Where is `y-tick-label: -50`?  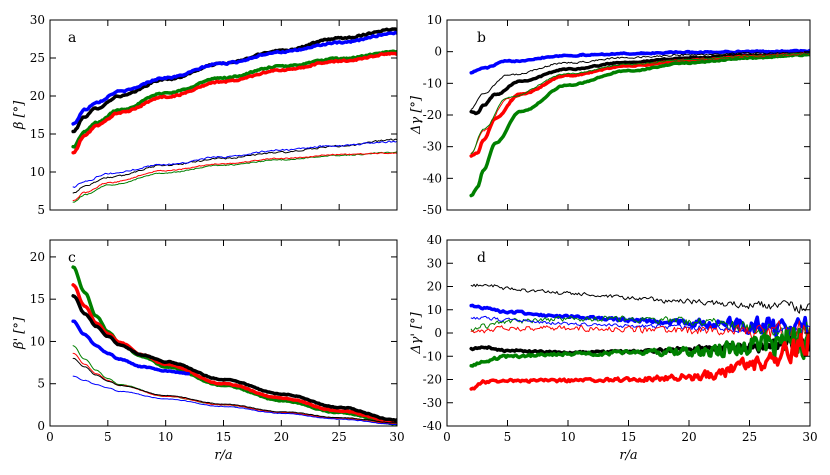 y-tick-label: -50 is located at coordinates (432, 210).